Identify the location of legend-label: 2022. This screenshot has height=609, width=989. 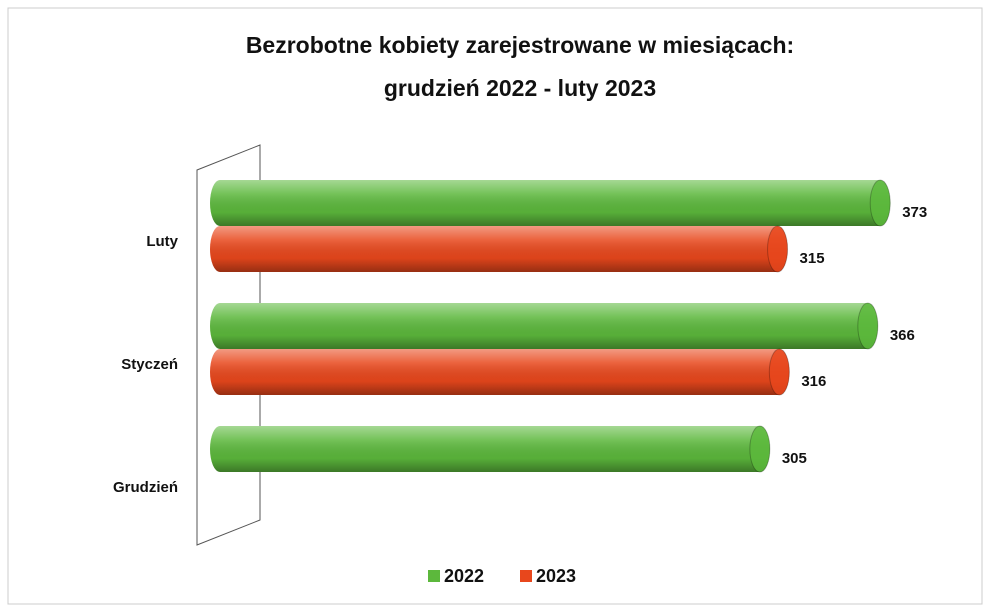
(464, 576).